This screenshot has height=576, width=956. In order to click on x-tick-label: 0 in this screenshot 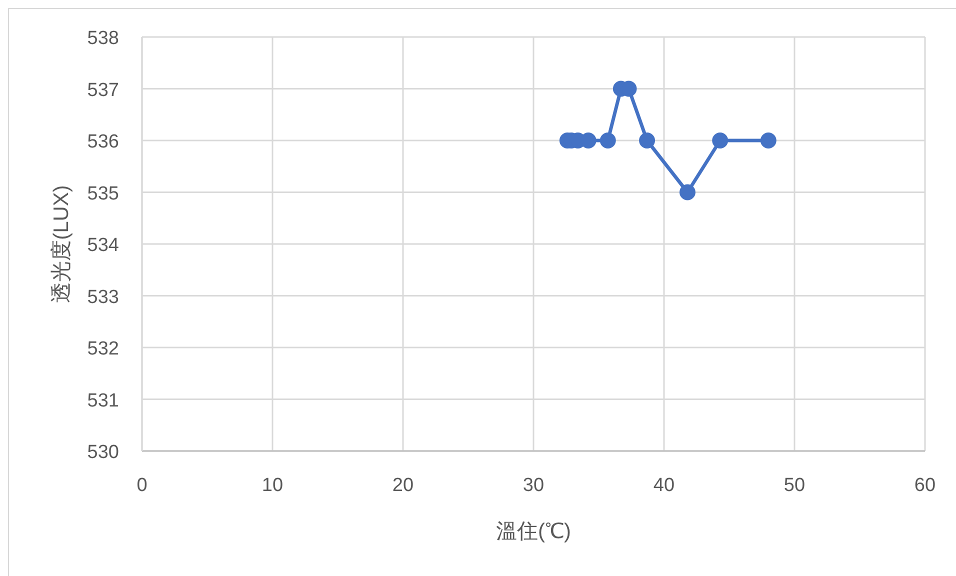, I will do `click(142, 485)`.